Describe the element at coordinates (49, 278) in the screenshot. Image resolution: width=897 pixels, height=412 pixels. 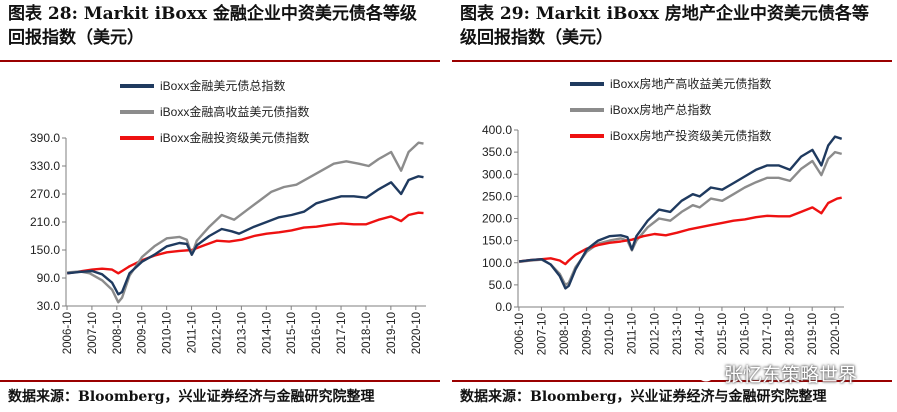
I see `y-tick-label: 90.0` at that location.